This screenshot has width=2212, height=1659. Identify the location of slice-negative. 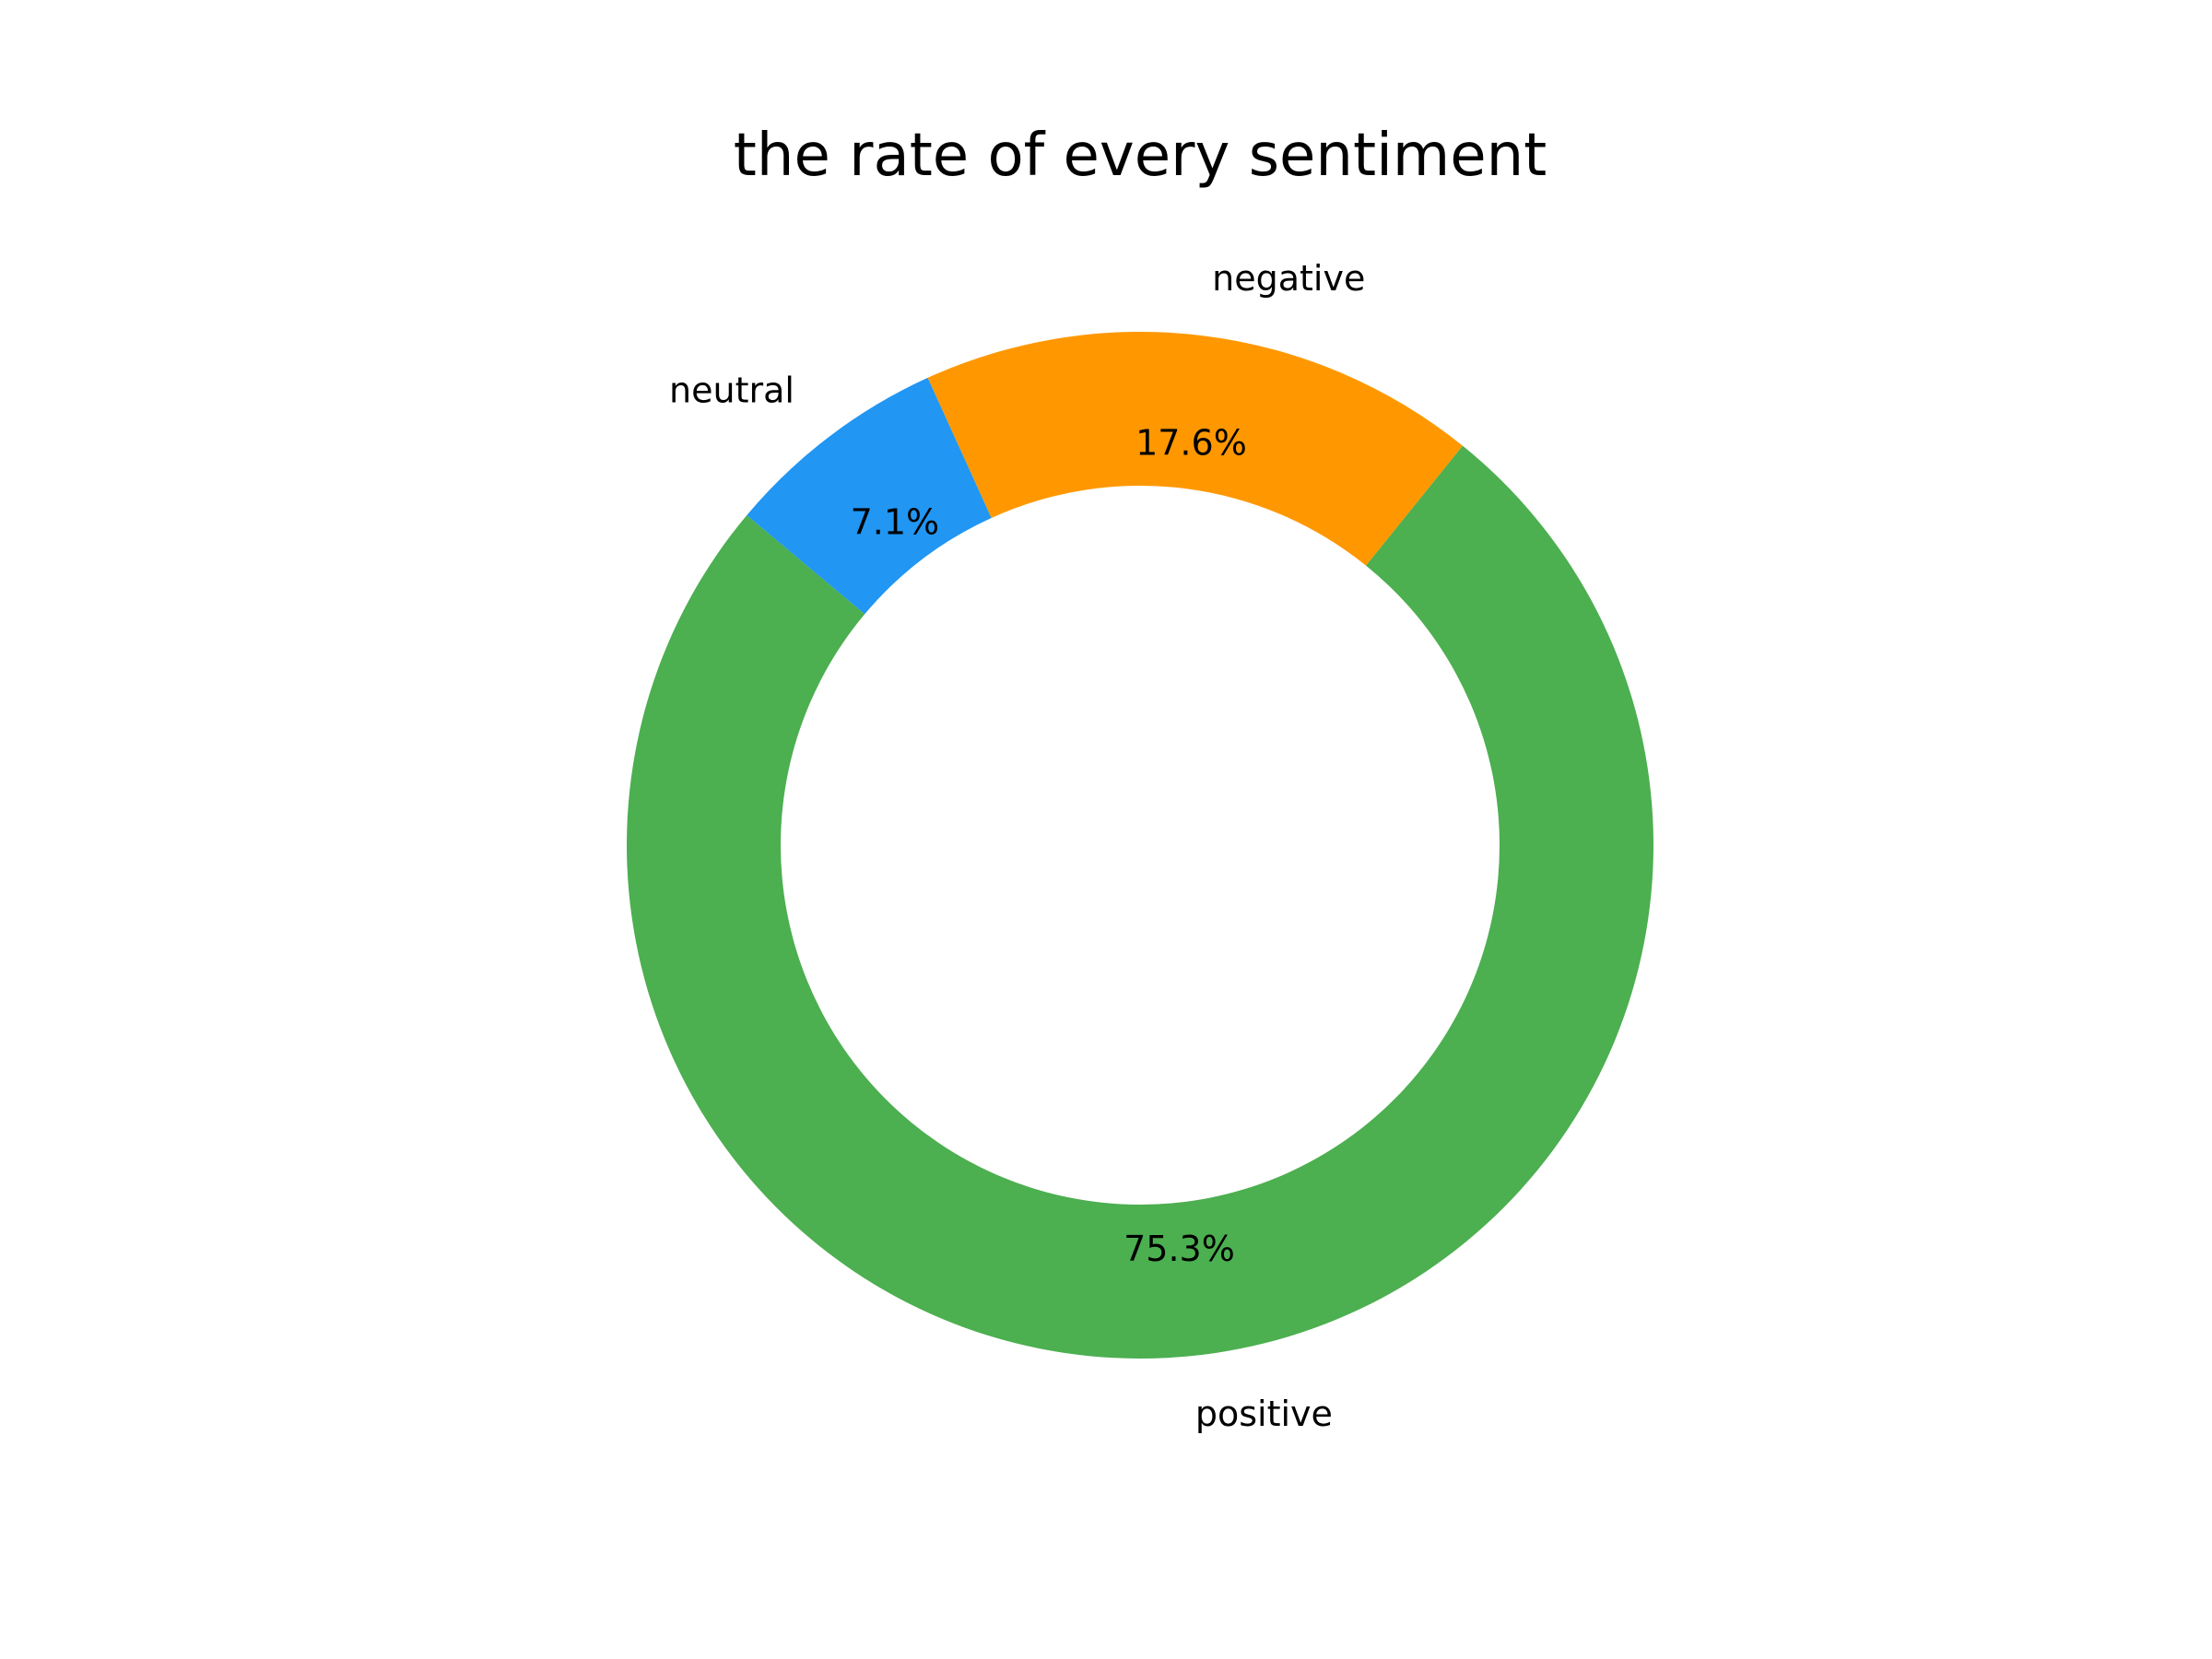
(1195, 448).